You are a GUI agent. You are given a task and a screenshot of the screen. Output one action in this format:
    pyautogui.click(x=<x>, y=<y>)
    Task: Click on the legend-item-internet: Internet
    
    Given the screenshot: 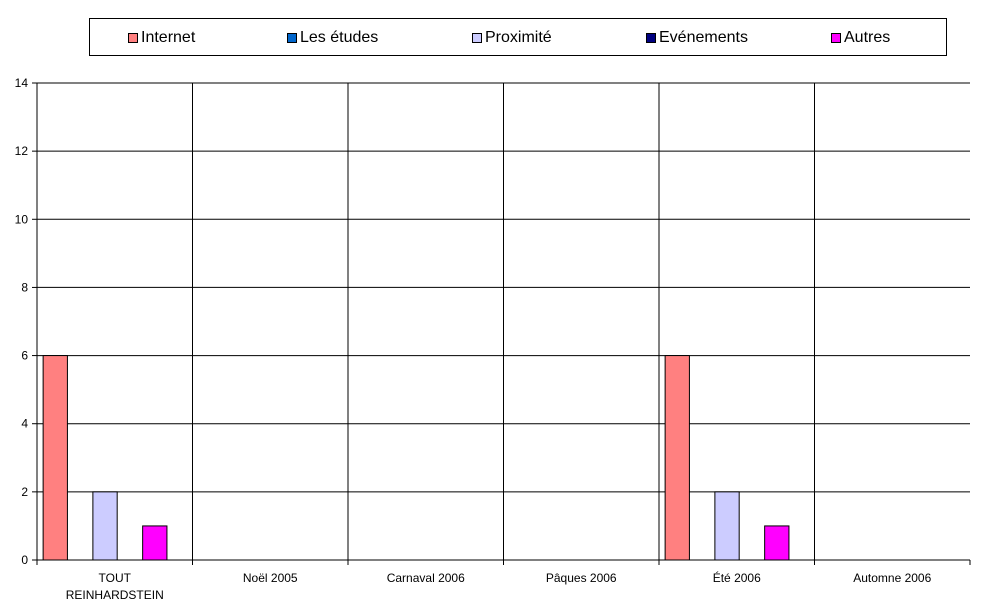 What is the action you would take?
    pyautogui.click(x=161, y=38)
    